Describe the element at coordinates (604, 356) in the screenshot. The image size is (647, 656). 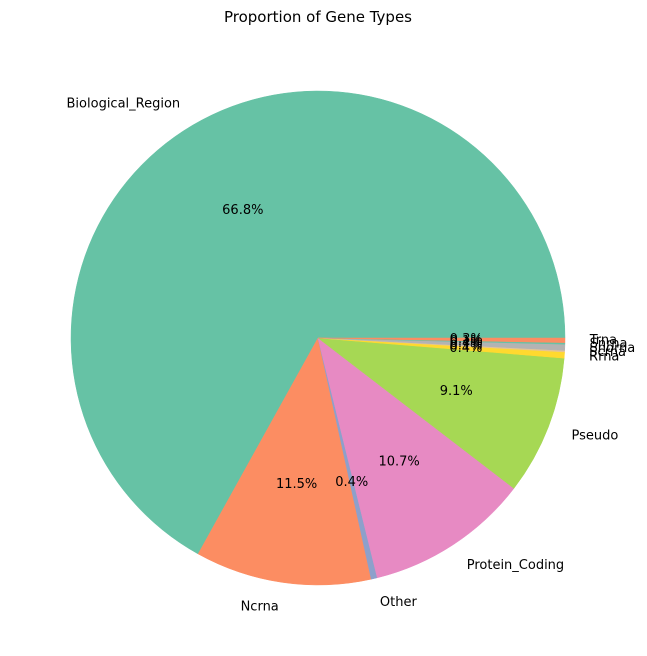
I see `slice-label-rrna: Rrna` at that location.